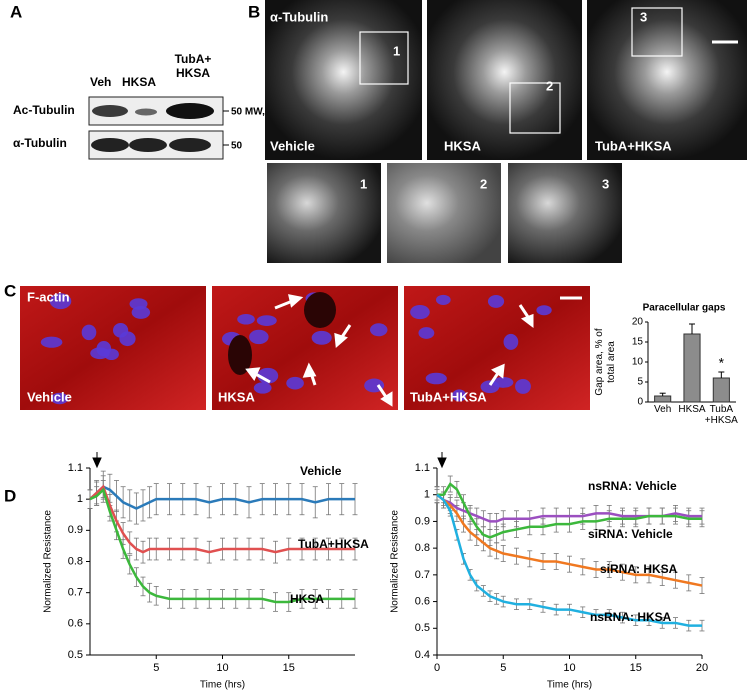 The height and width of the screenshot is (694, 750). What do you see at coordinates (549, 85) in the screenshot?
I see `region-label: 2` at bounding box center [549, 85].